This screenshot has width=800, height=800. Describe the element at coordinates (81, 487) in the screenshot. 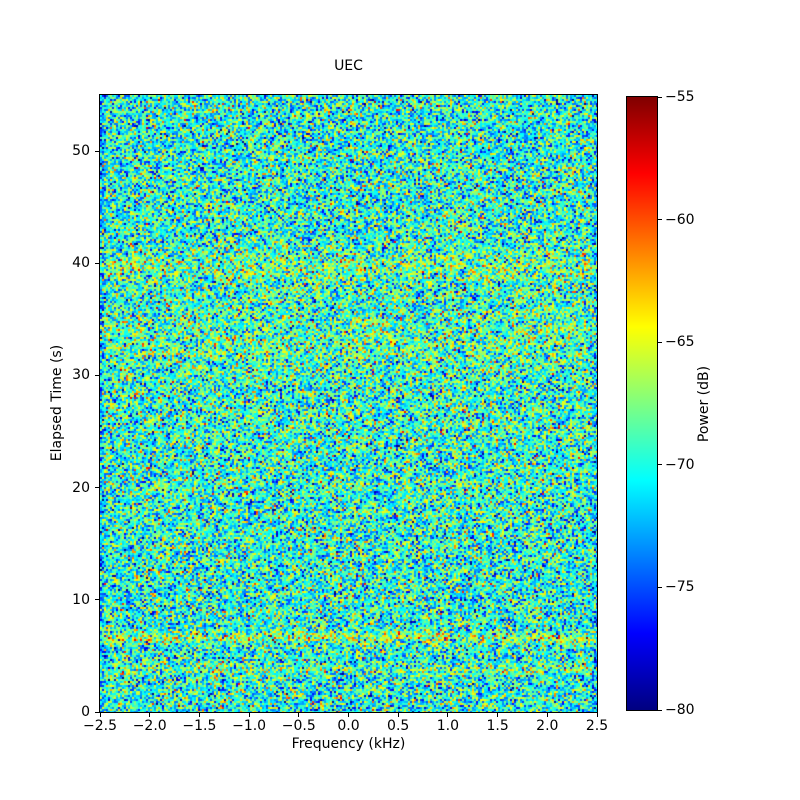

I see `y-tick-label: 20` at that location.